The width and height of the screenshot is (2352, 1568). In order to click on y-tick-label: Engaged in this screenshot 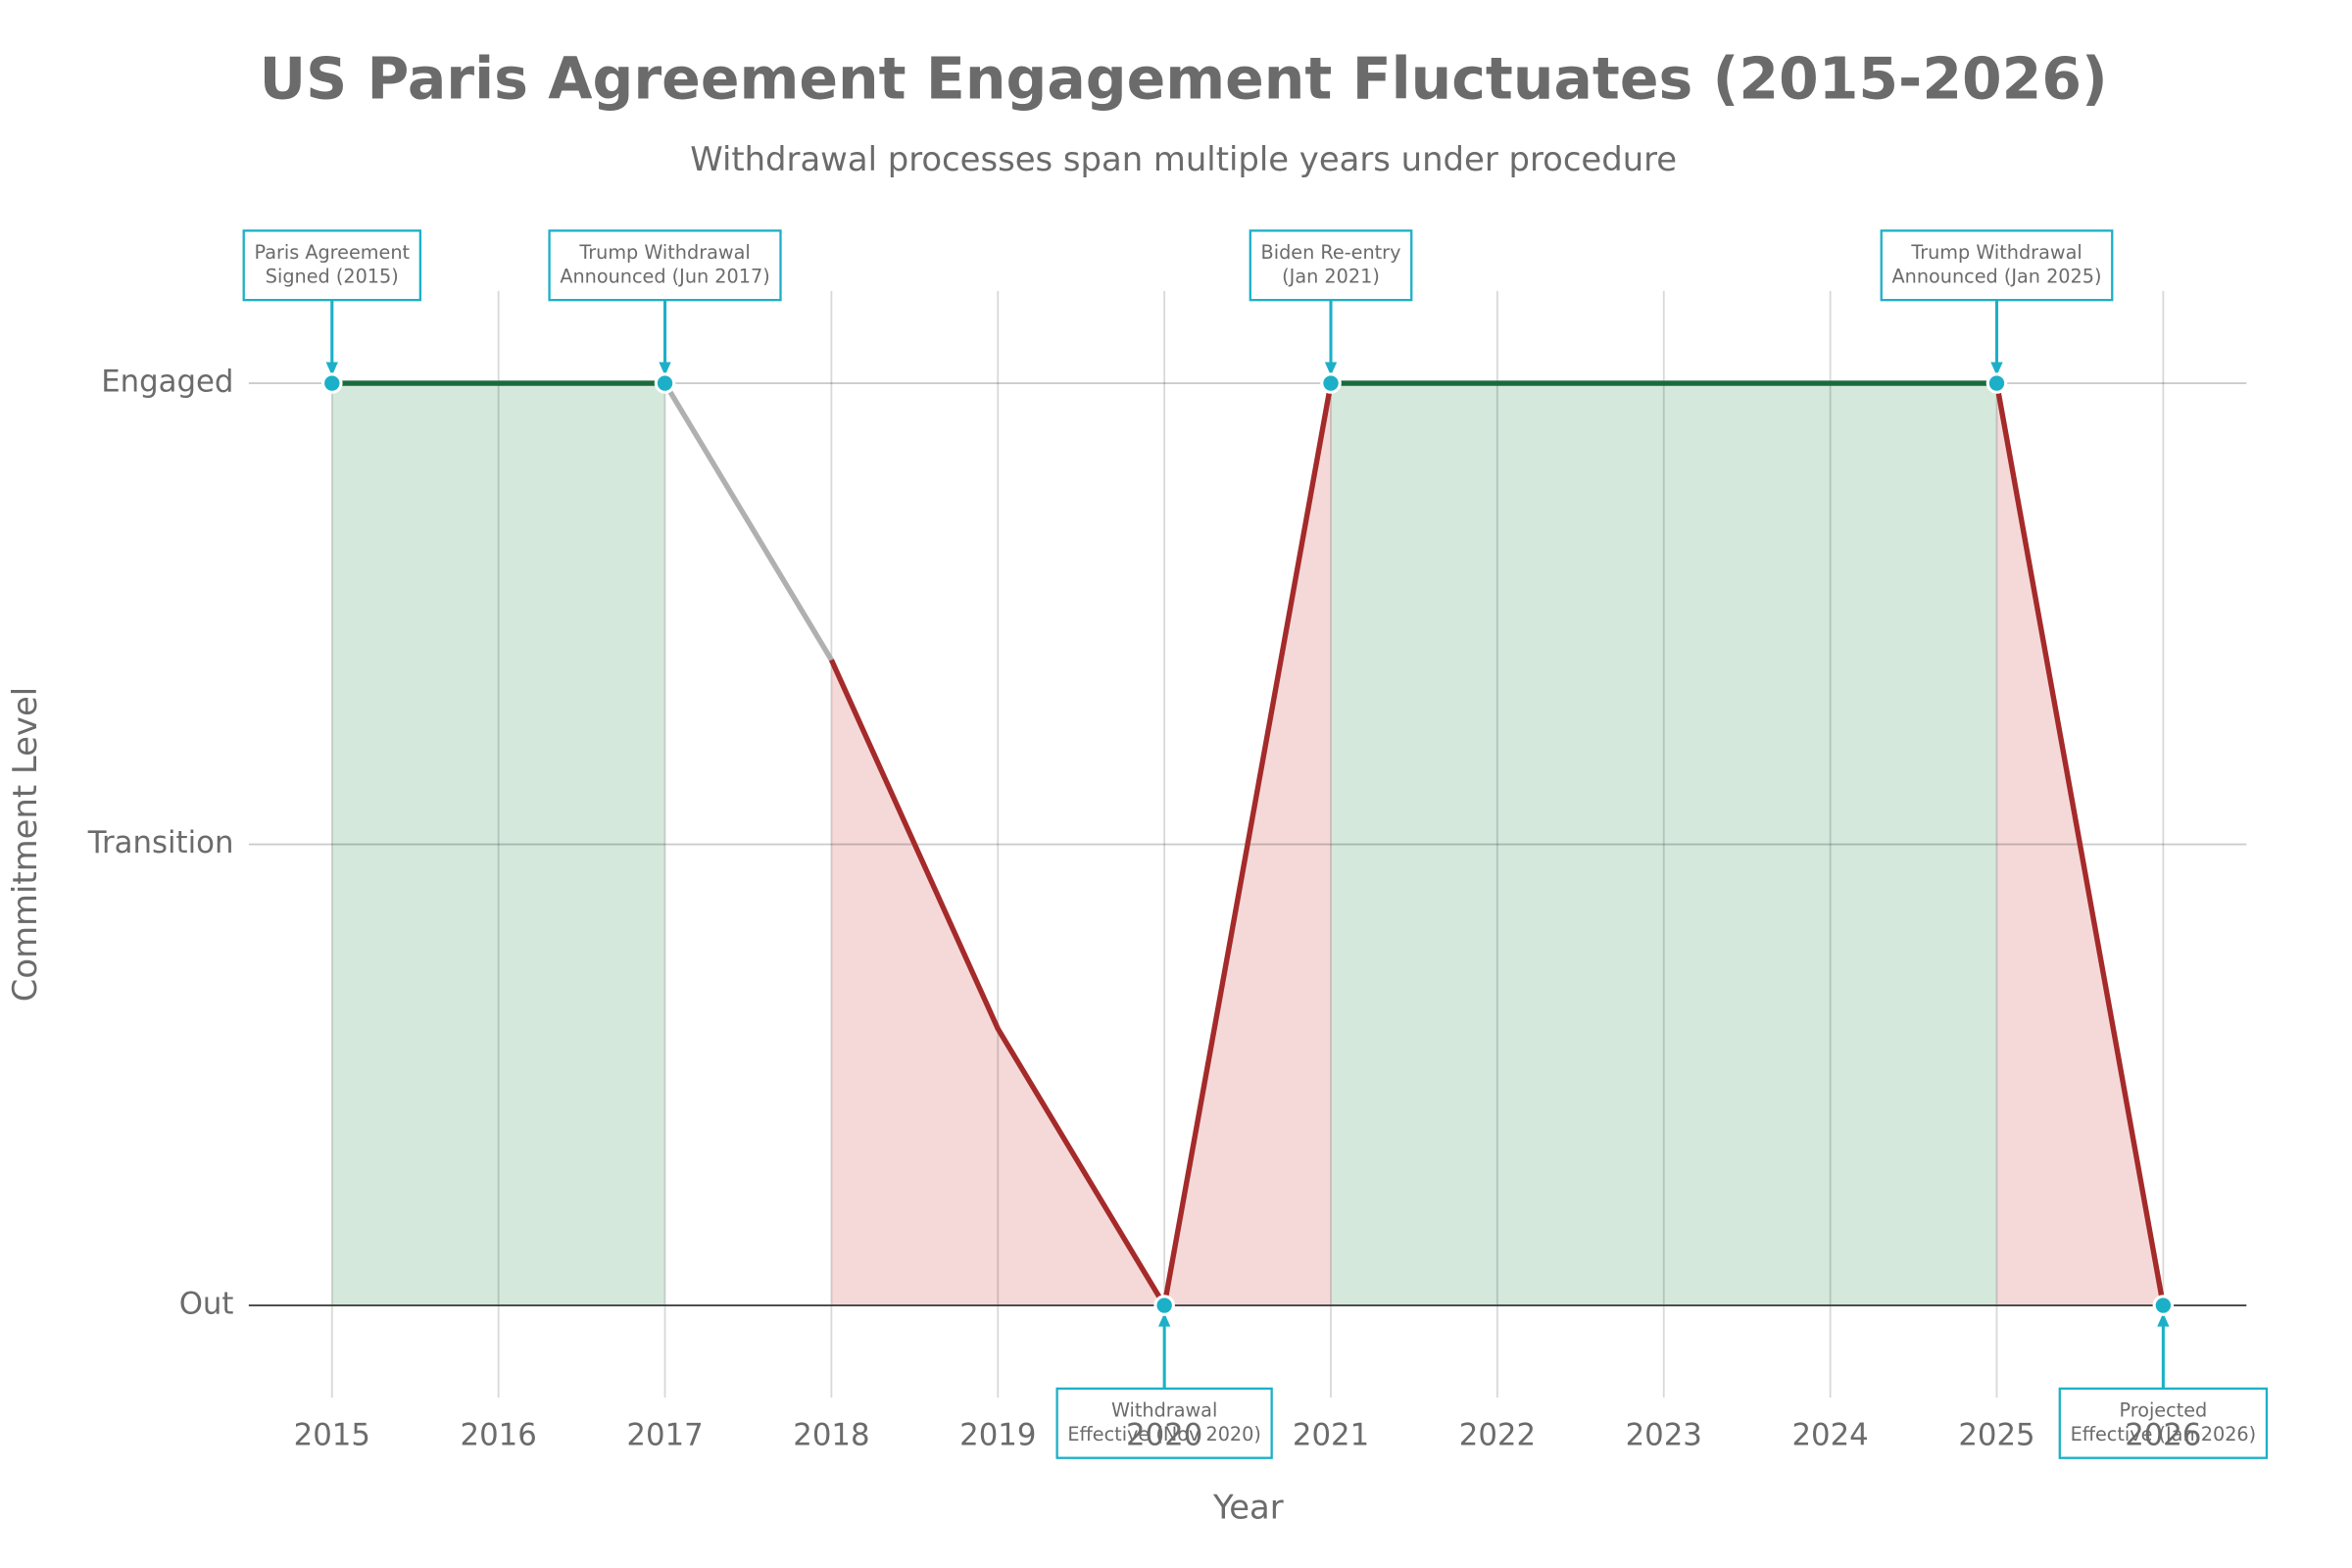, I will do `click(167, 382)`.